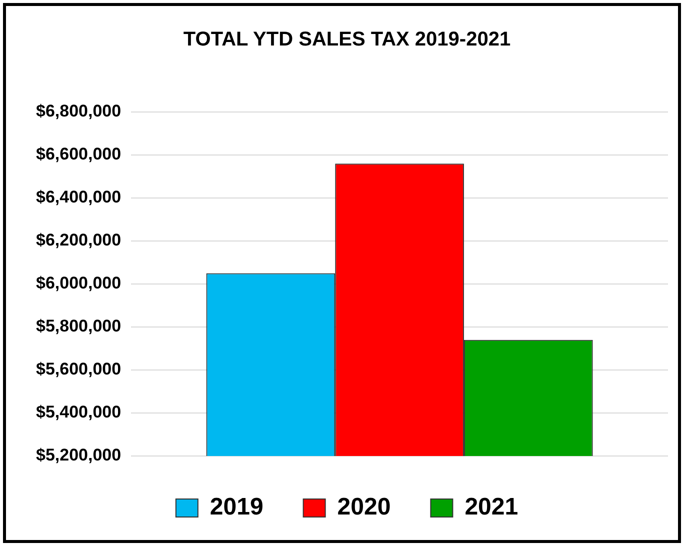  I want to click on y-tick-label: $6,200,000, so click(79, 240).